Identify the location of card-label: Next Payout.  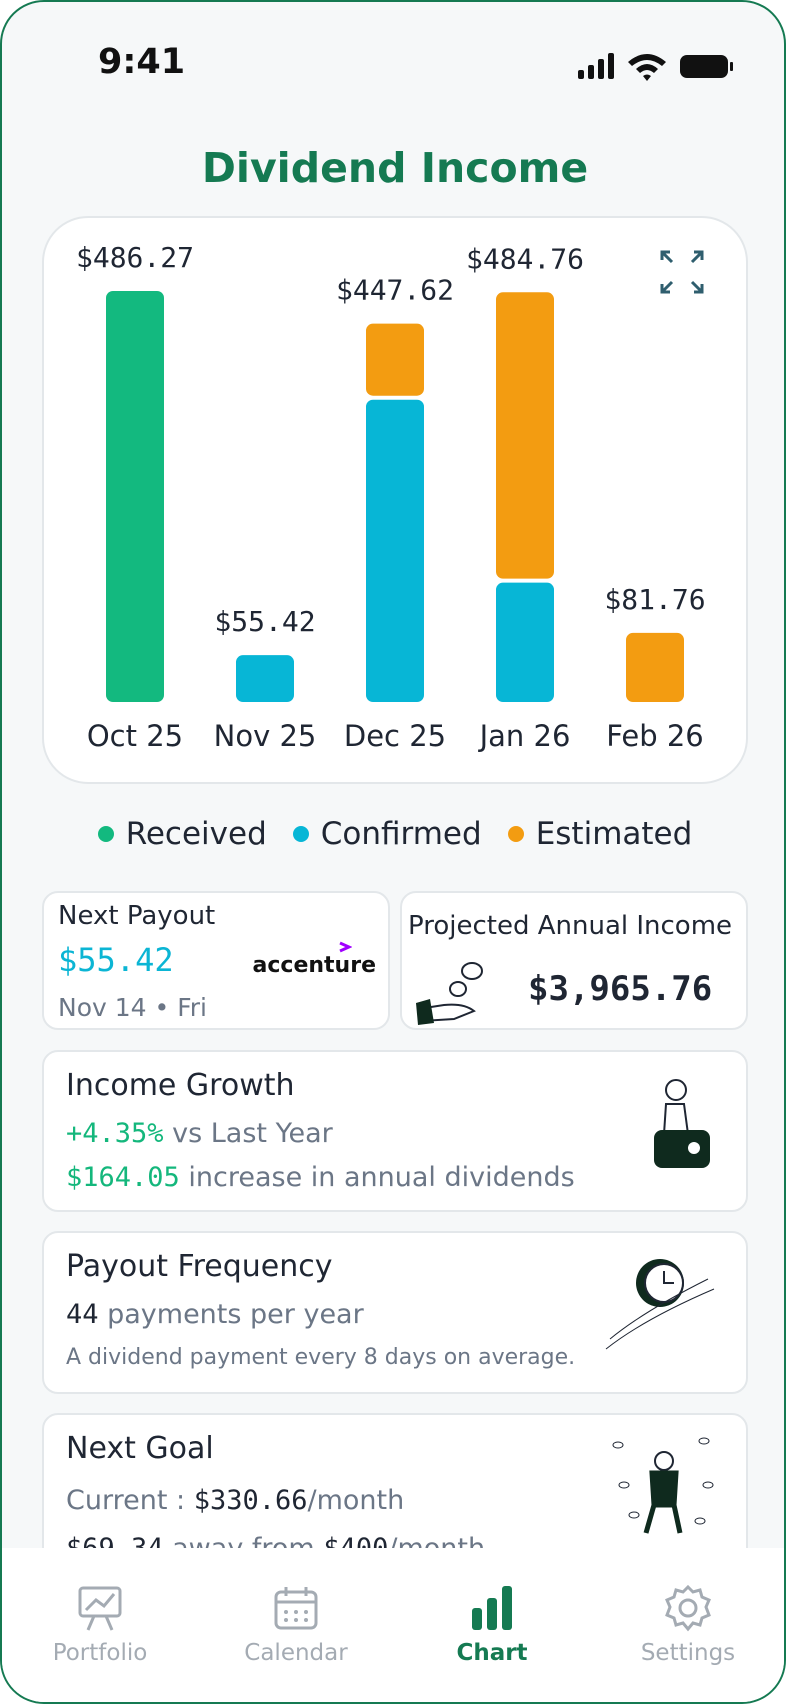
(137, 916).